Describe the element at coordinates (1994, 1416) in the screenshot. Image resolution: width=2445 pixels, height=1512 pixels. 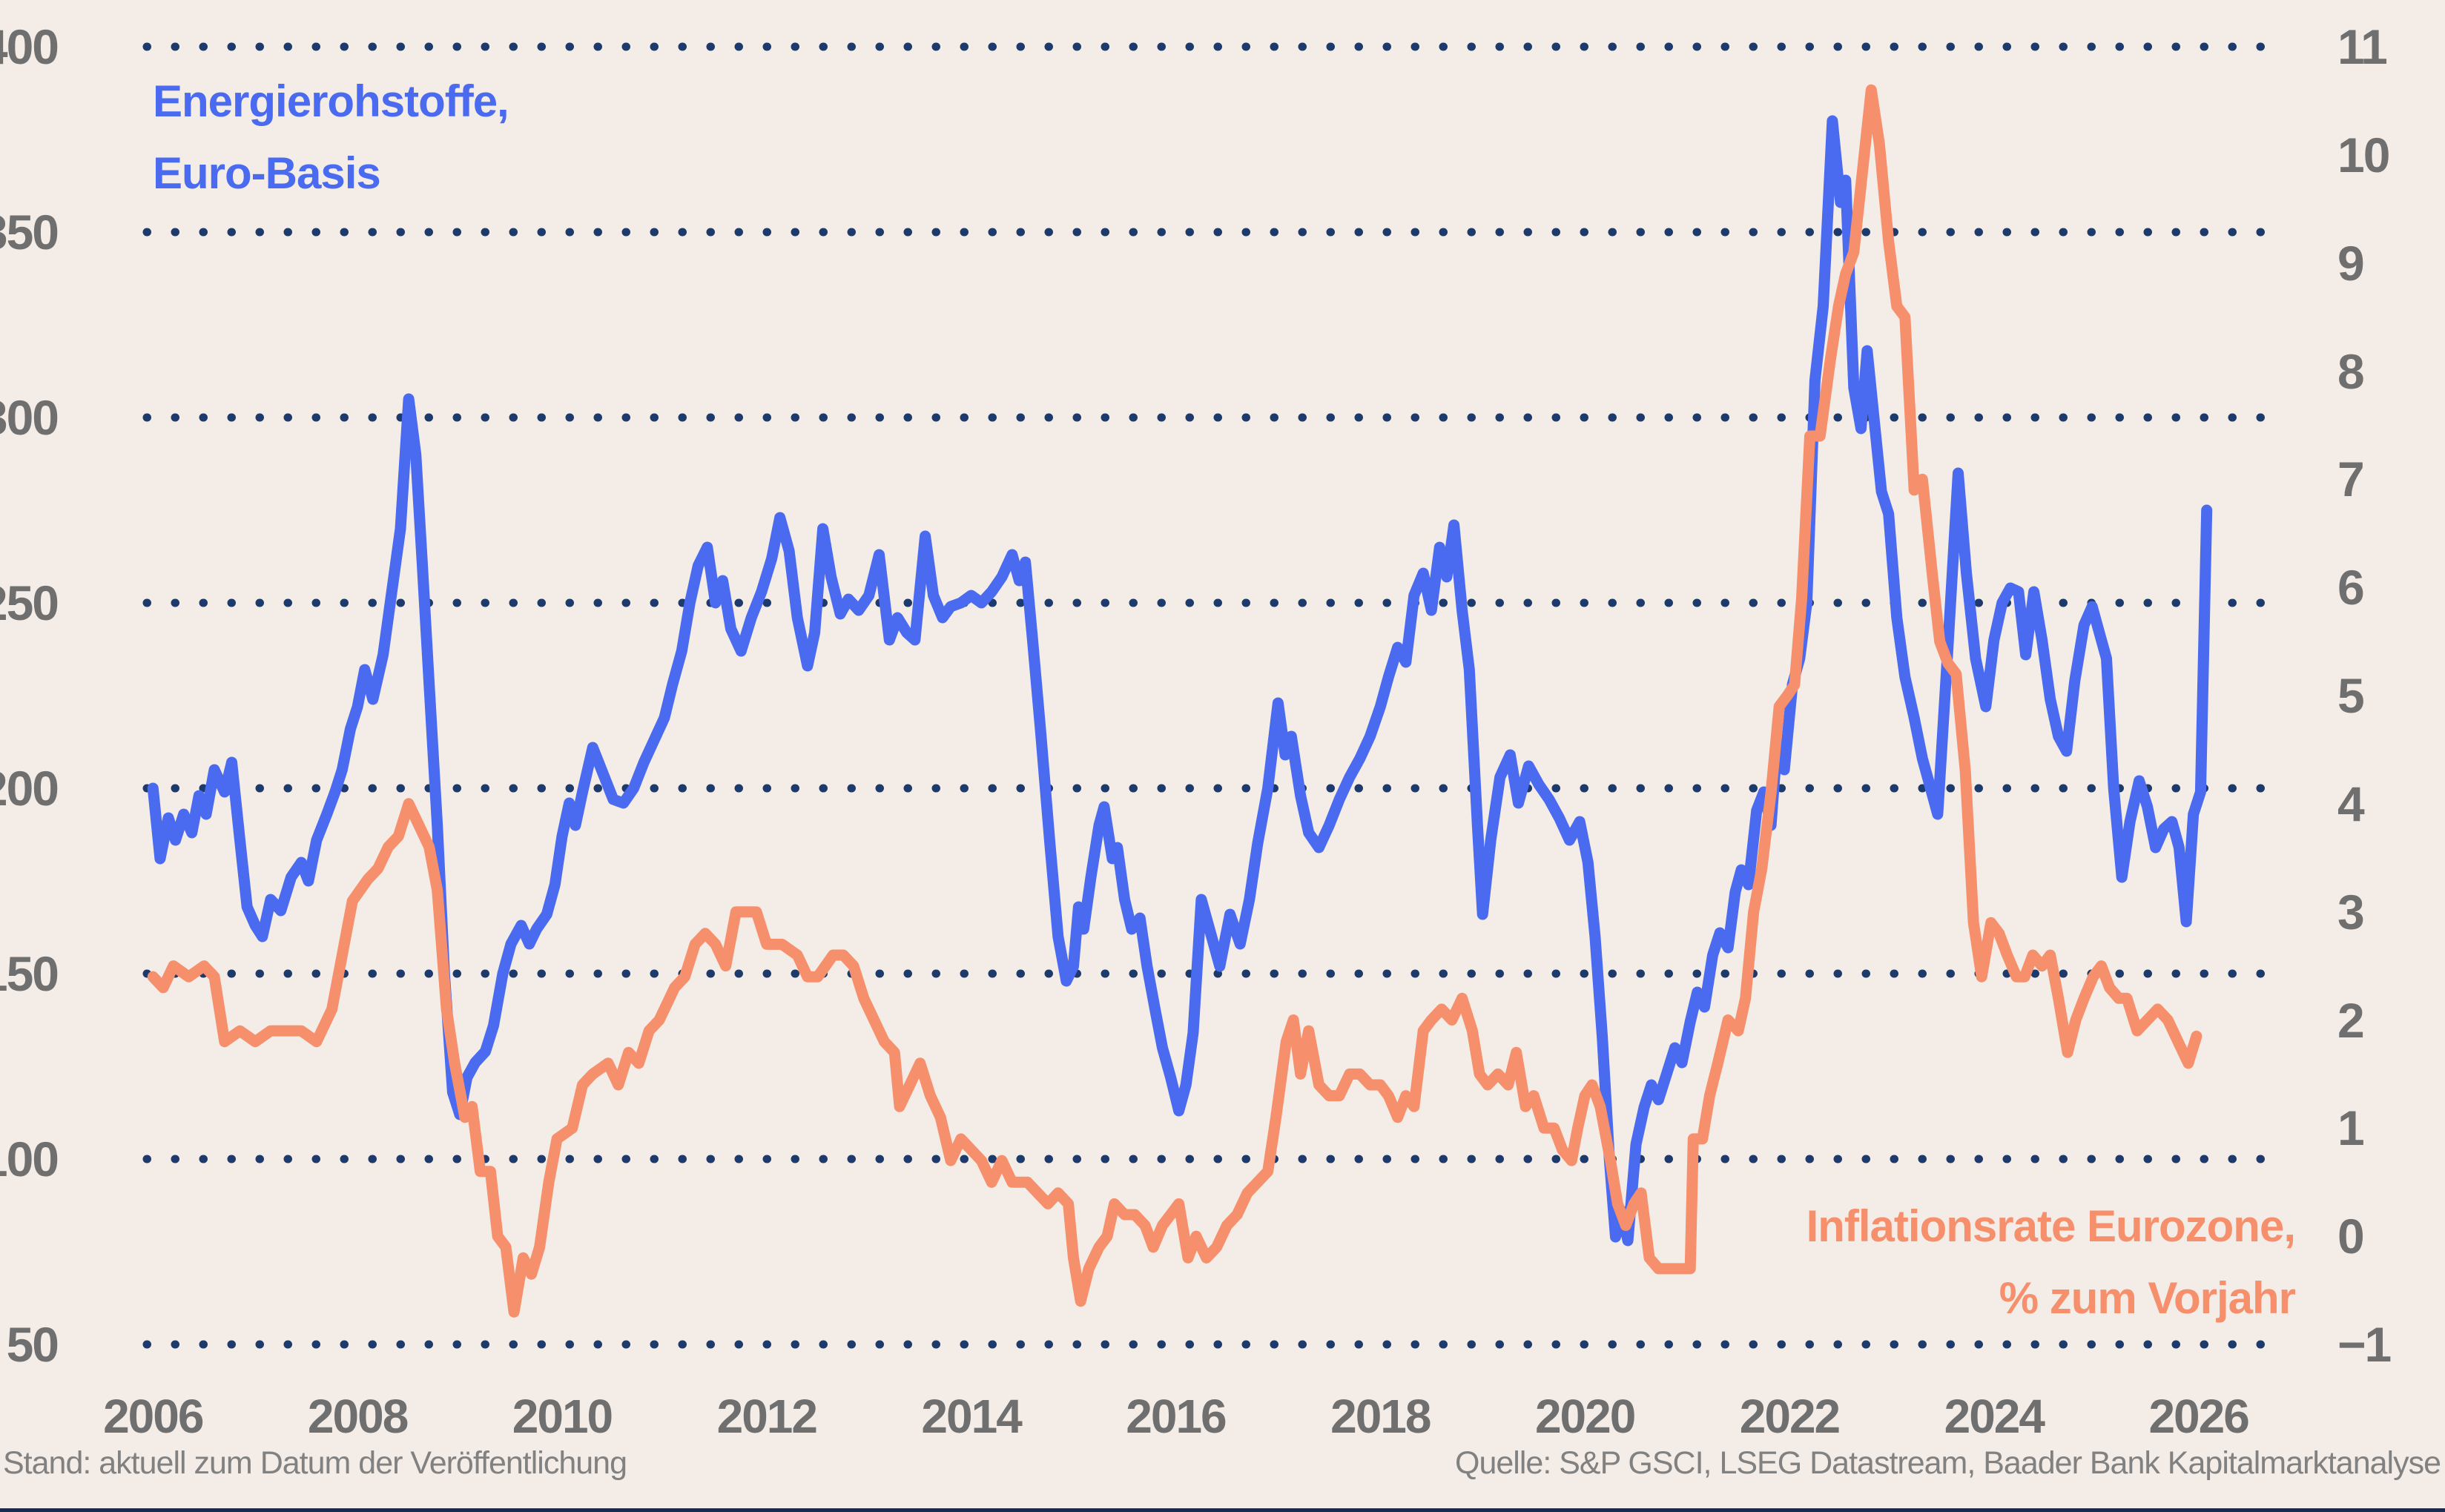
I see `x-tick-2024: 2024` at that location.